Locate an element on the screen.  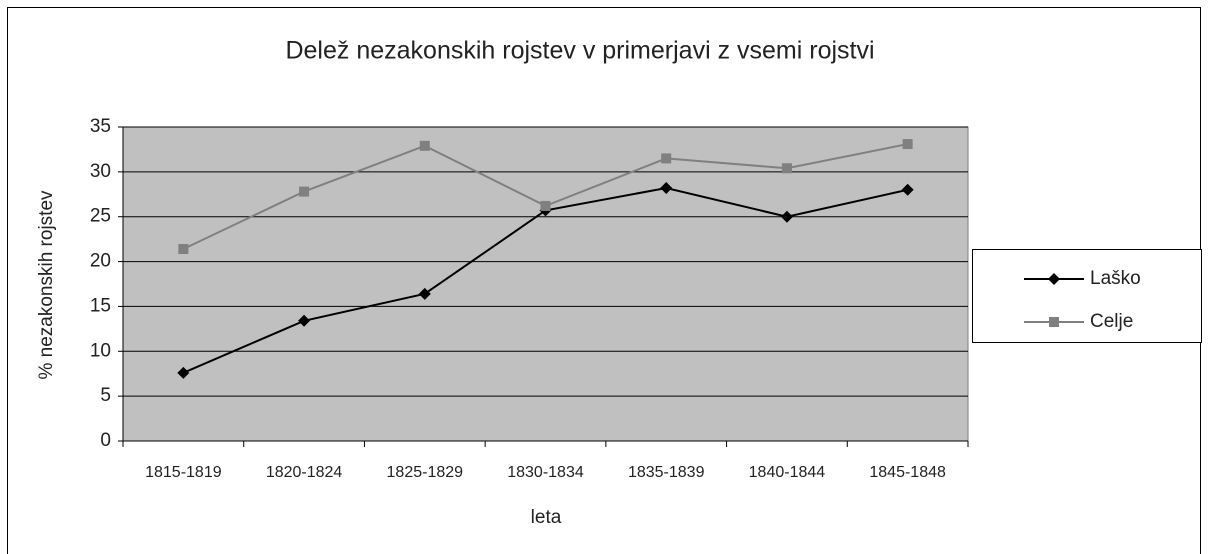
y-tick-label: 10 is located at coordinates (100, 350).